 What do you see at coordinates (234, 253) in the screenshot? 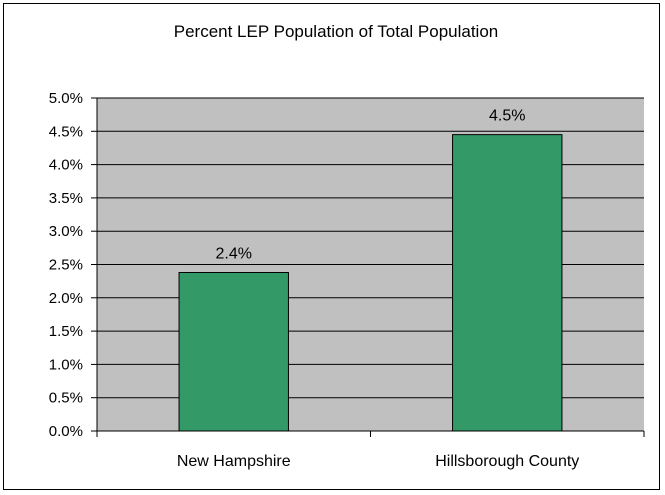
I see `bar-data-label: 2.4%` at bounding box center [234, 253].